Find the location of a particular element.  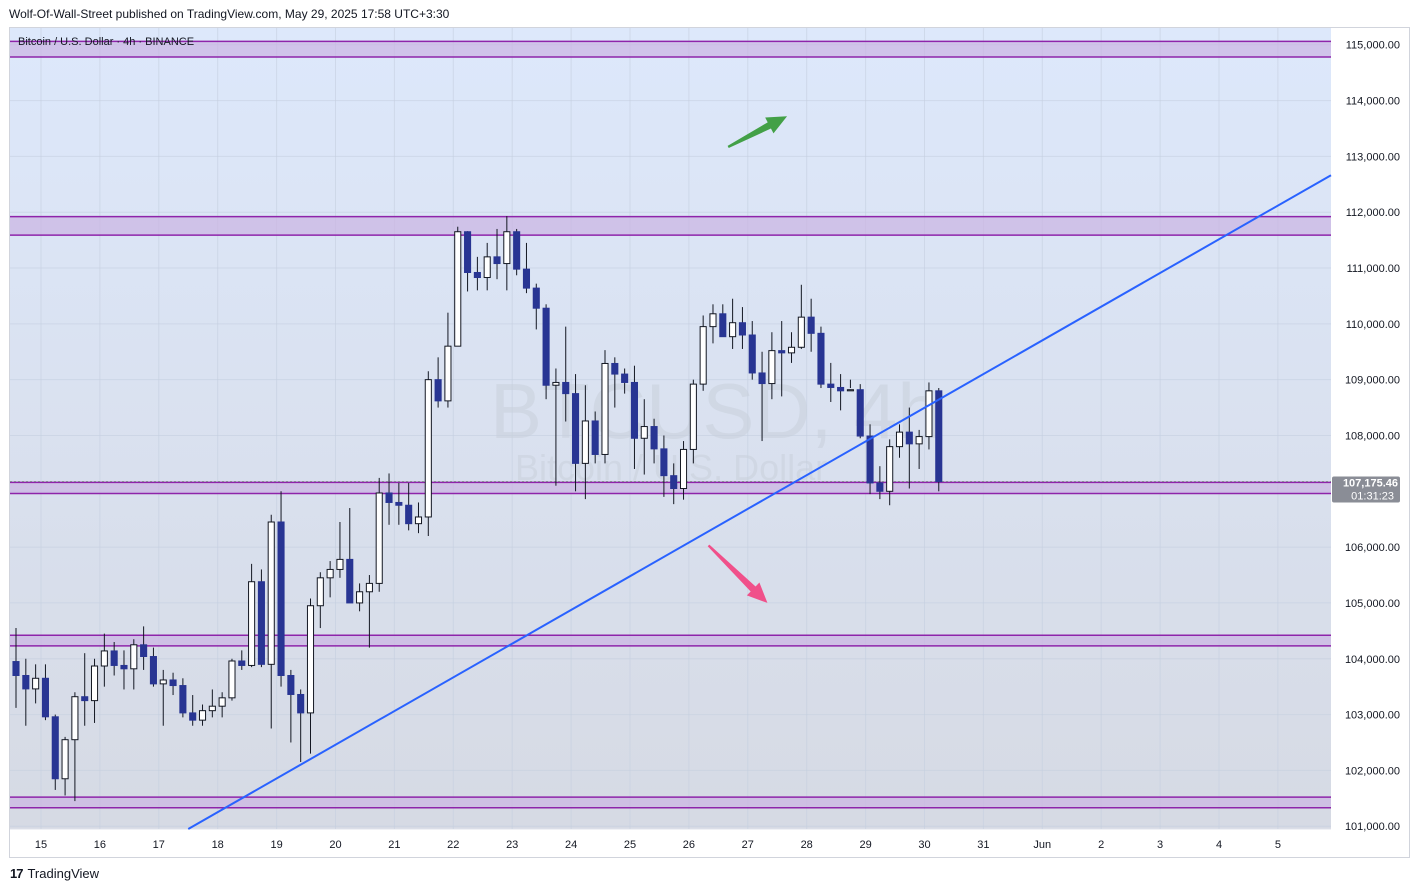

price-tag-countdown: 01:31:23 is located at coordinates (1372, 497).